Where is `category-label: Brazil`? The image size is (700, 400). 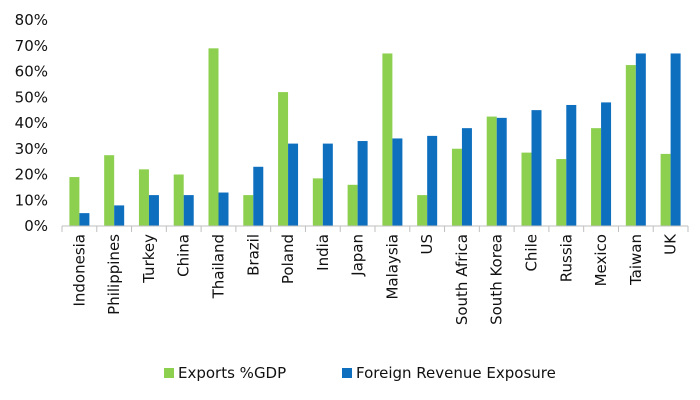
category-label: Brazil is located at coordinates (253, 255).